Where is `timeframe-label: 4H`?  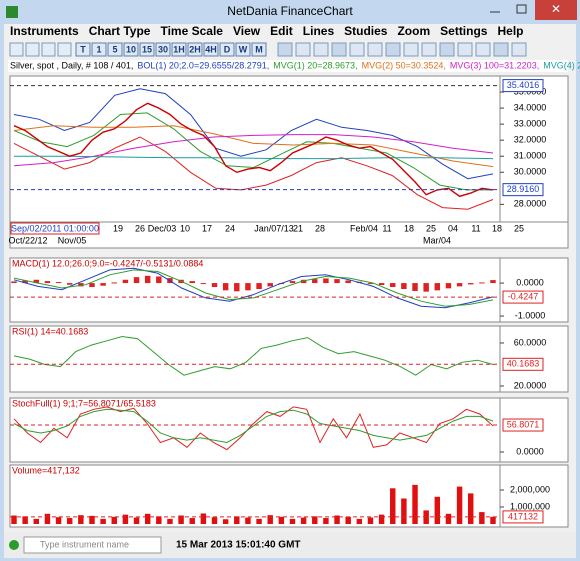
timeframe-label: 4H is located at coordinates (211, 49).